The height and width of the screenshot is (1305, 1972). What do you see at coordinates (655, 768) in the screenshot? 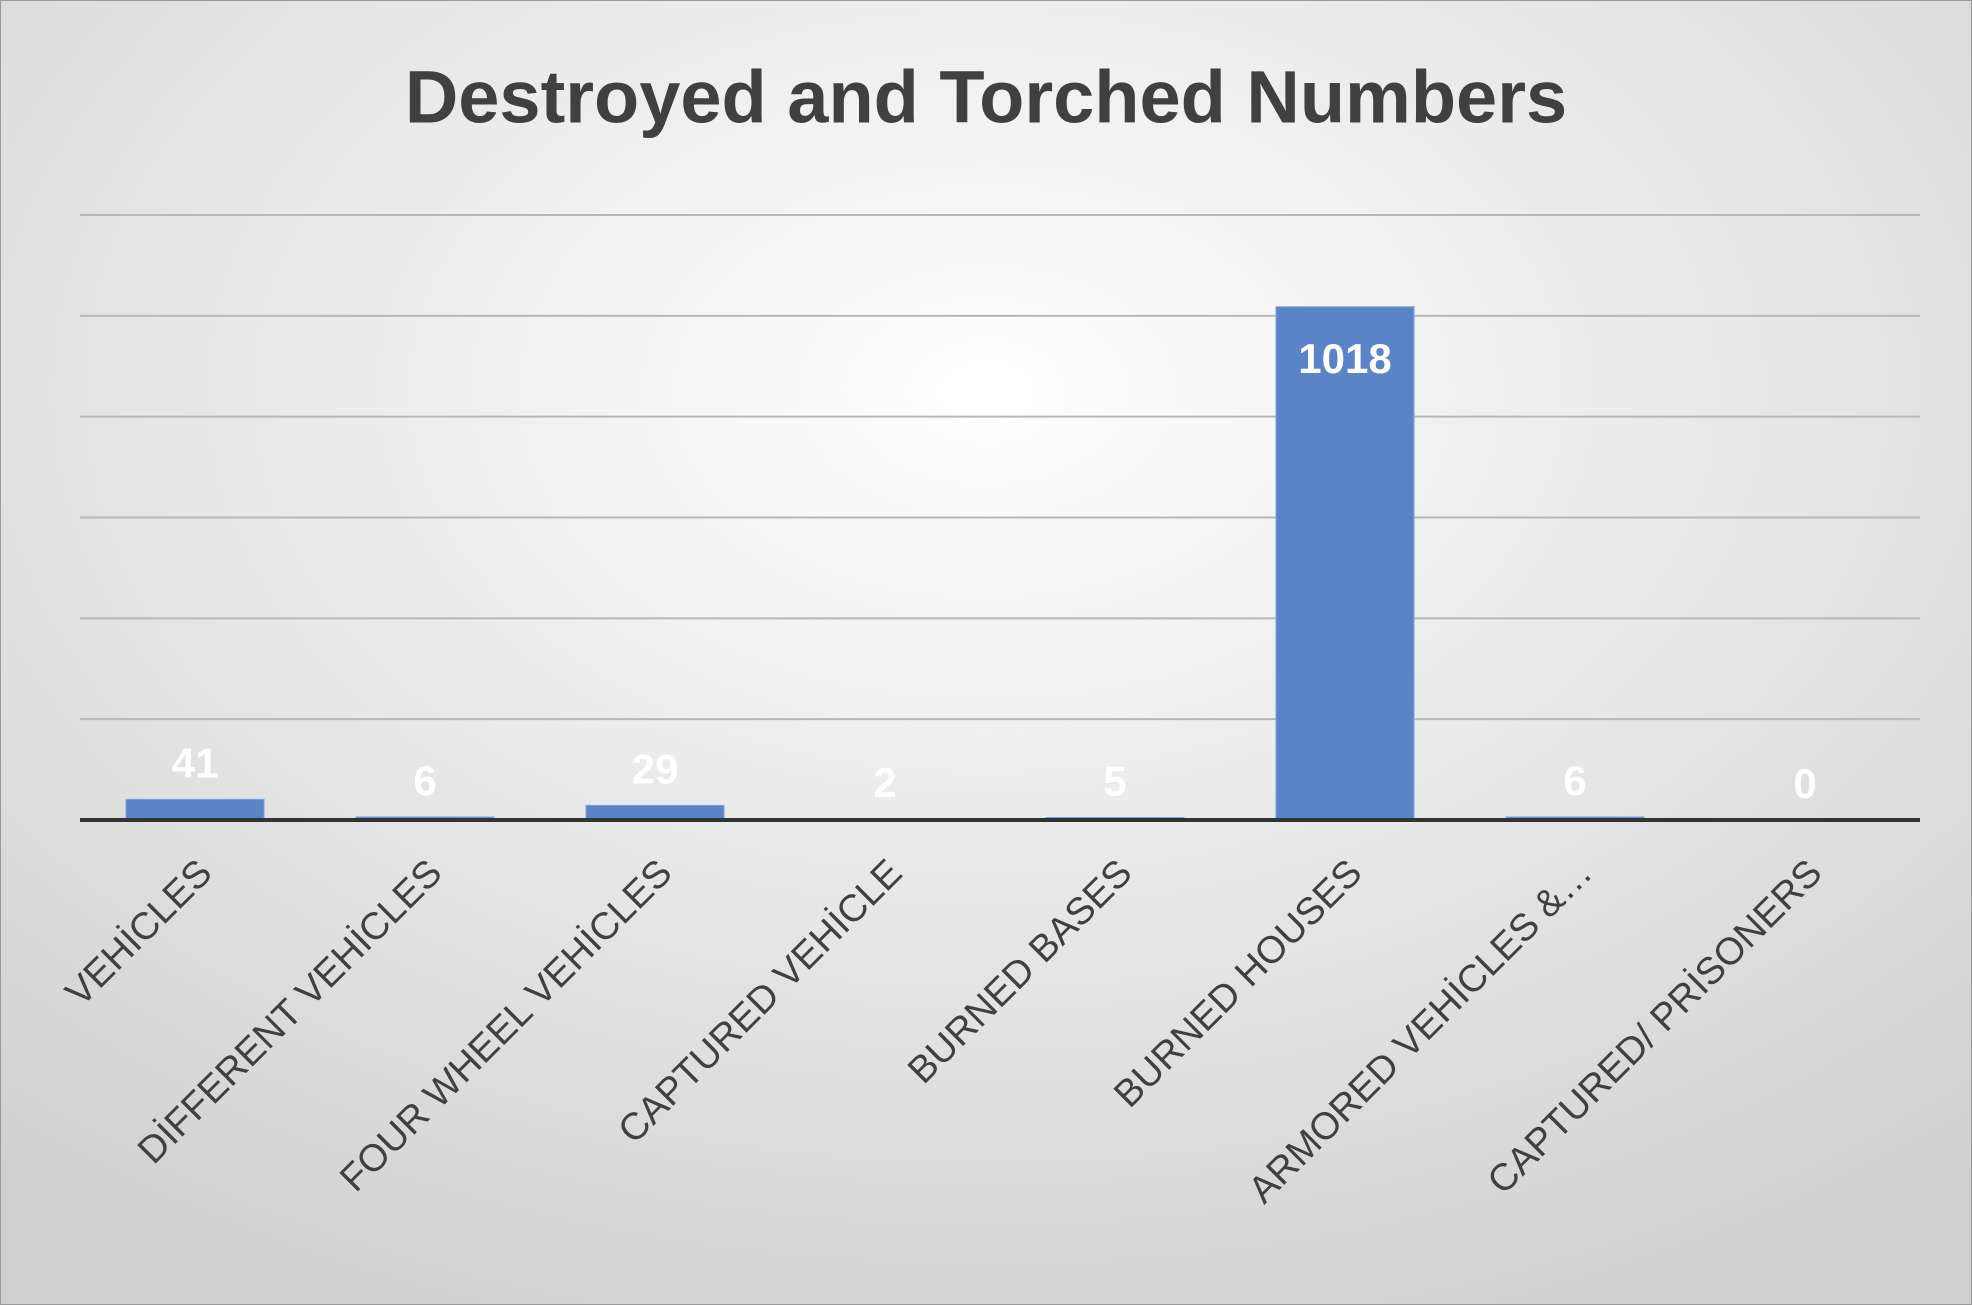
I see `data-label: 29` at bounding box center [655, 768].